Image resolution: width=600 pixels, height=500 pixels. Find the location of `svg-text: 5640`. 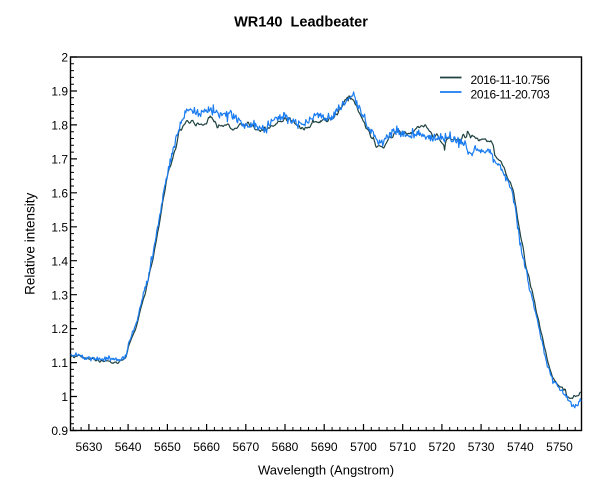

svg-text: 5640 is located at coordinates (128, 447).